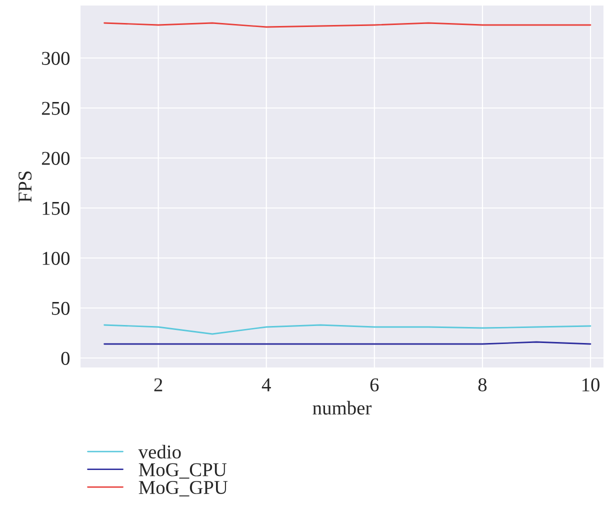 The height and width of the screenshot is (509, 606). I want to click on y-tick-label: 50, so click(61, 308).